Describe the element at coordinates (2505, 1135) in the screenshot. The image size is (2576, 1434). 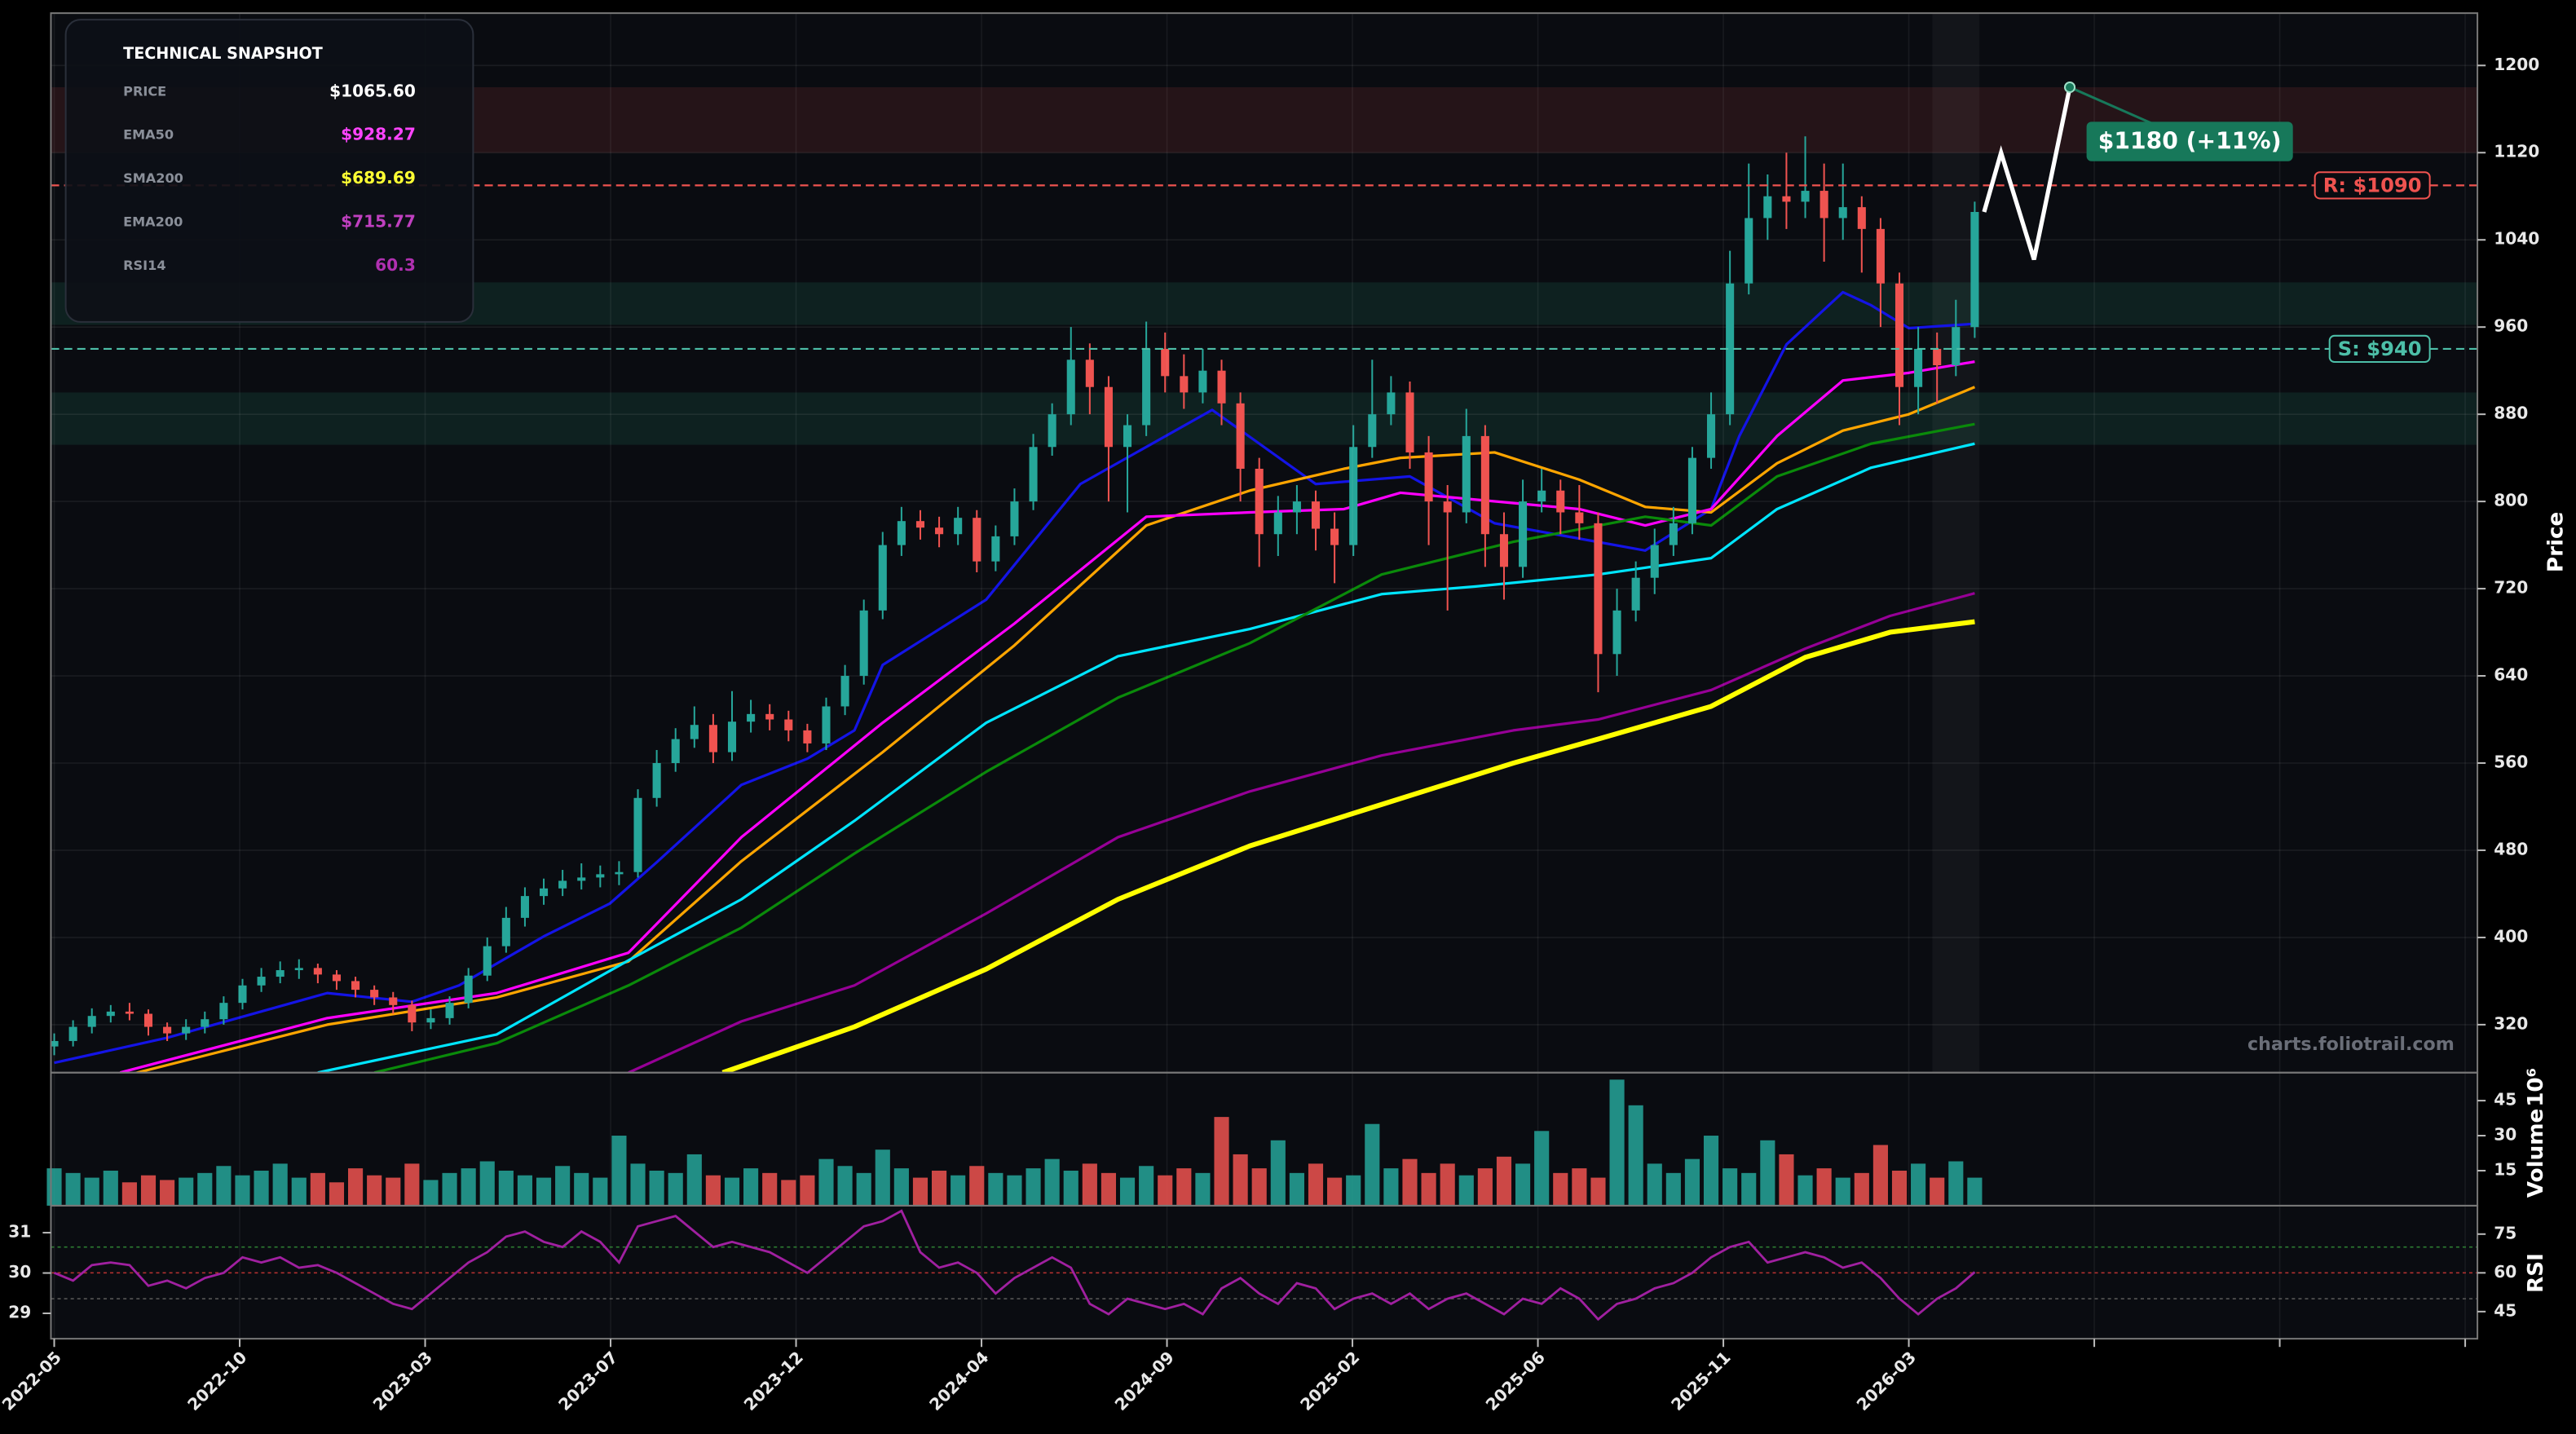
I see `volume-tick-label: 30` at that location.